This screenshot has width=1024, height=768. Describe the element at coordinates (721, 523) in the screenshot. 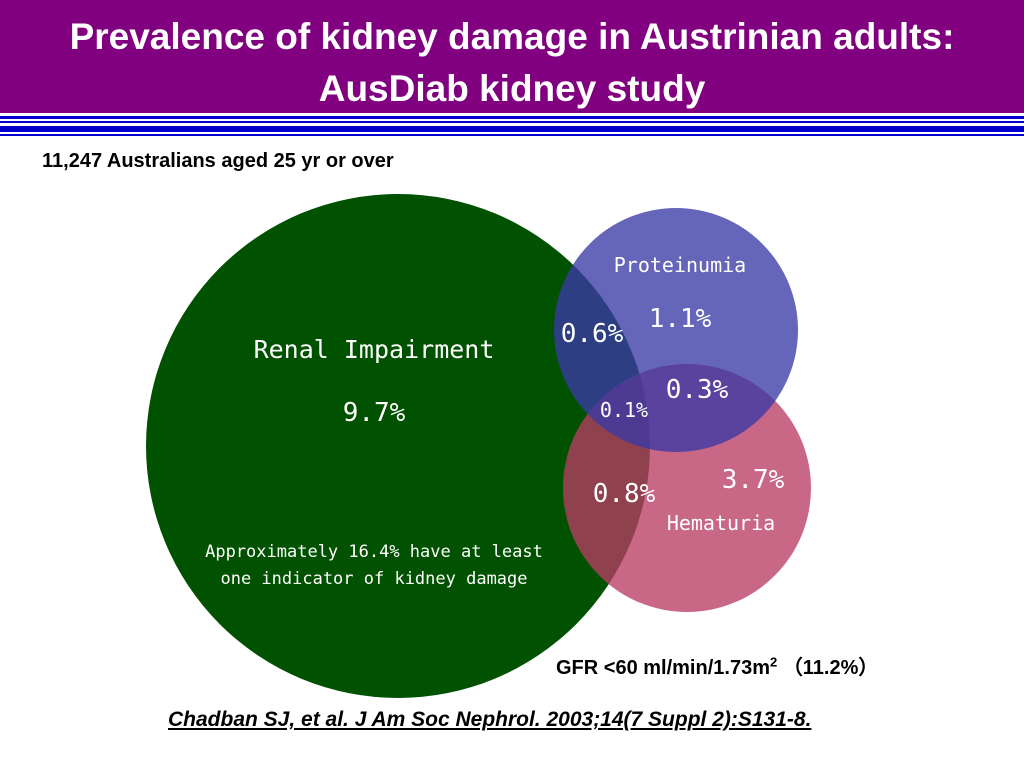

I see `hematuria-label: Hematuria` at that location.